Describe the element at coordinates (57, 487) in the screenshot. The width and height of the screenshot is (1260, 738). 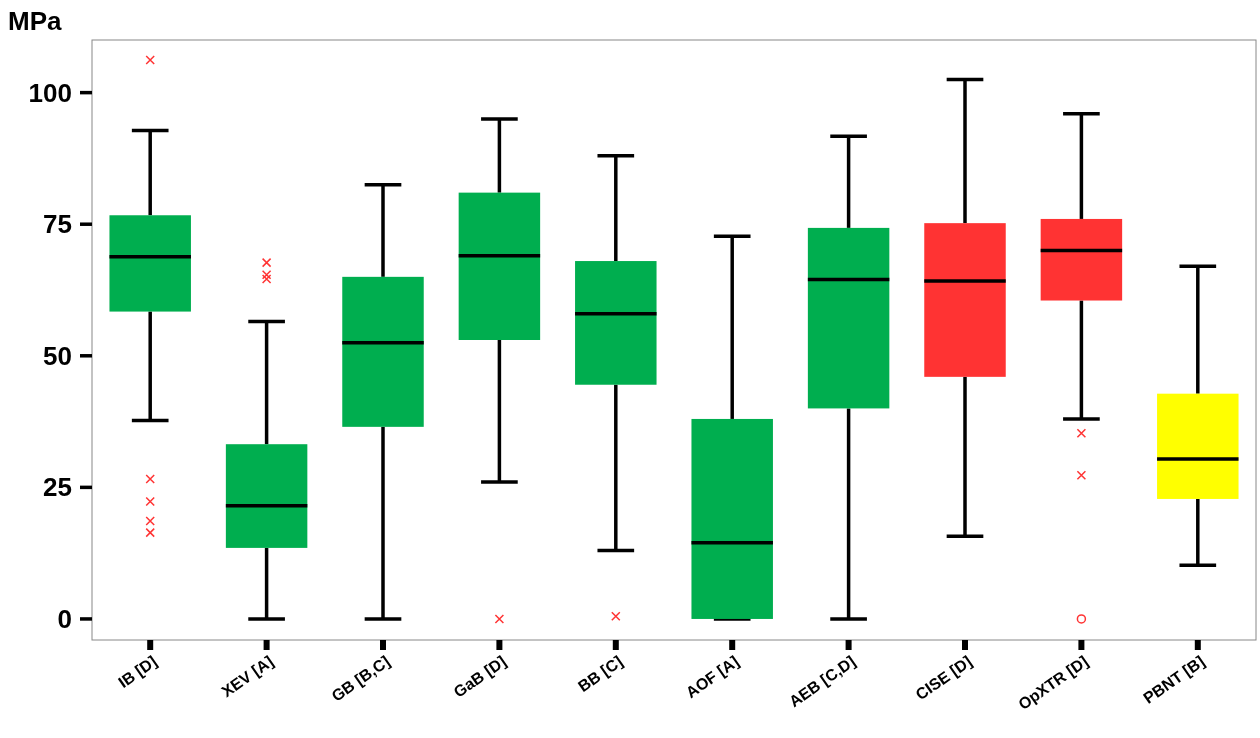
I see `y-tick-label: 25` at that location.